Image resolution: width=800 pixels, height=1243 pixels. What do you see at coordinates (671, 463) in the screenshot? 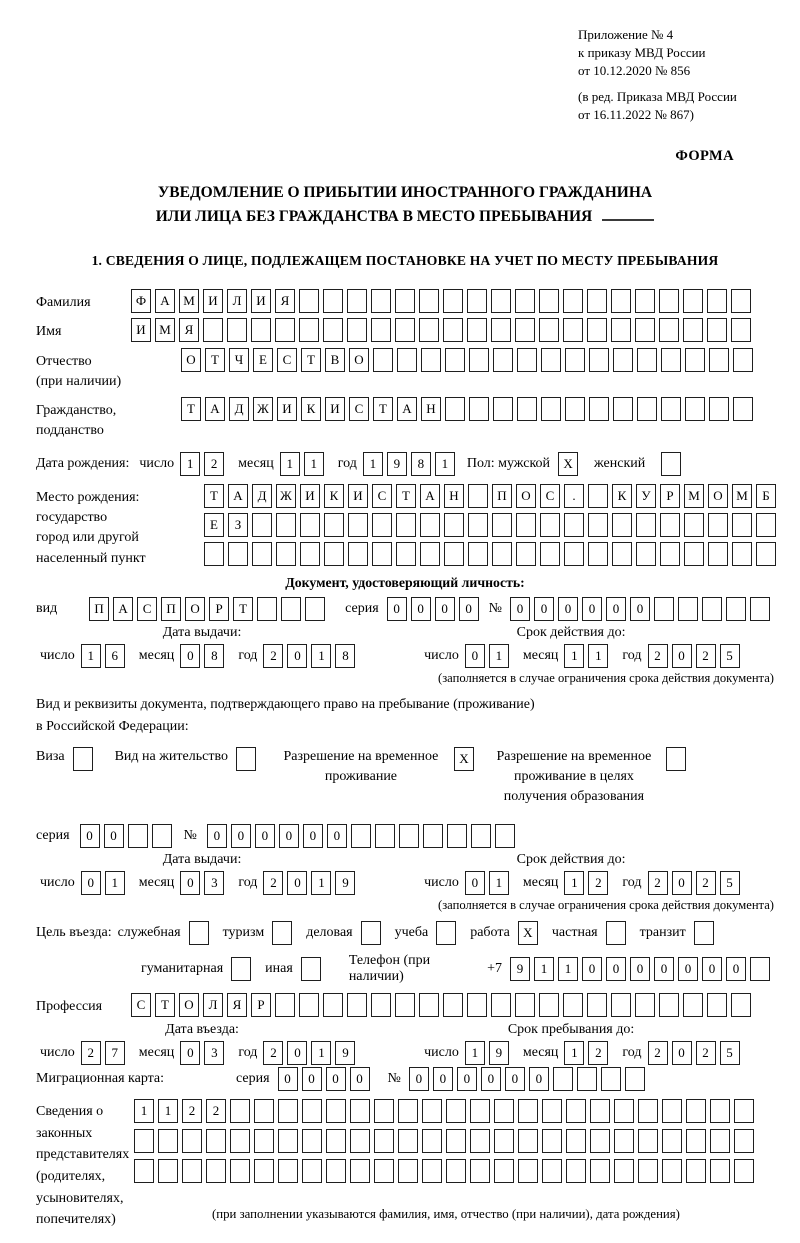
I see `sex-female-checkbox` at bounding box center [671, 463].